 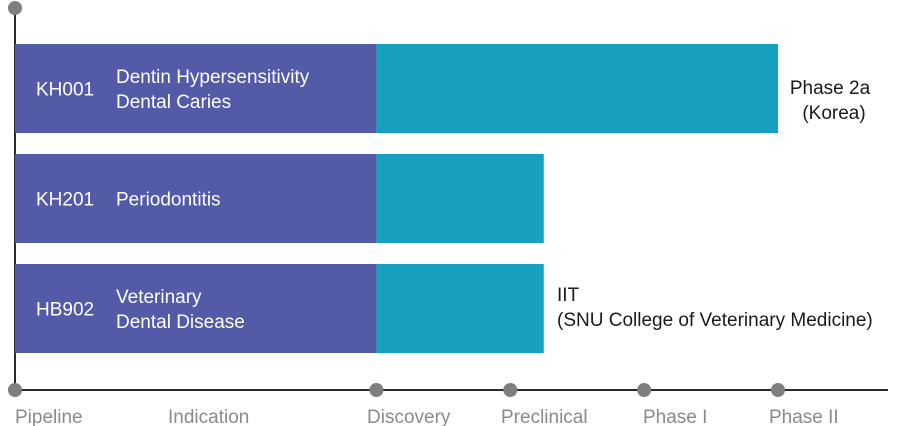 What do you see at coordinates (409, 416) in the screenshot?
I see `stage-label-discovery: Discovery` at bounding box center [409, 416].